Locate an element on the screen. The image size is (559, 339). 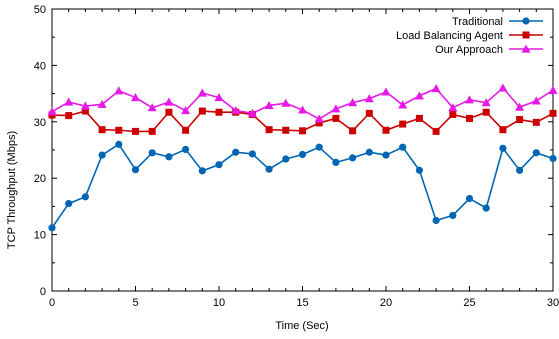
x-tick-label: 25 is located at coordinates (469, 303).